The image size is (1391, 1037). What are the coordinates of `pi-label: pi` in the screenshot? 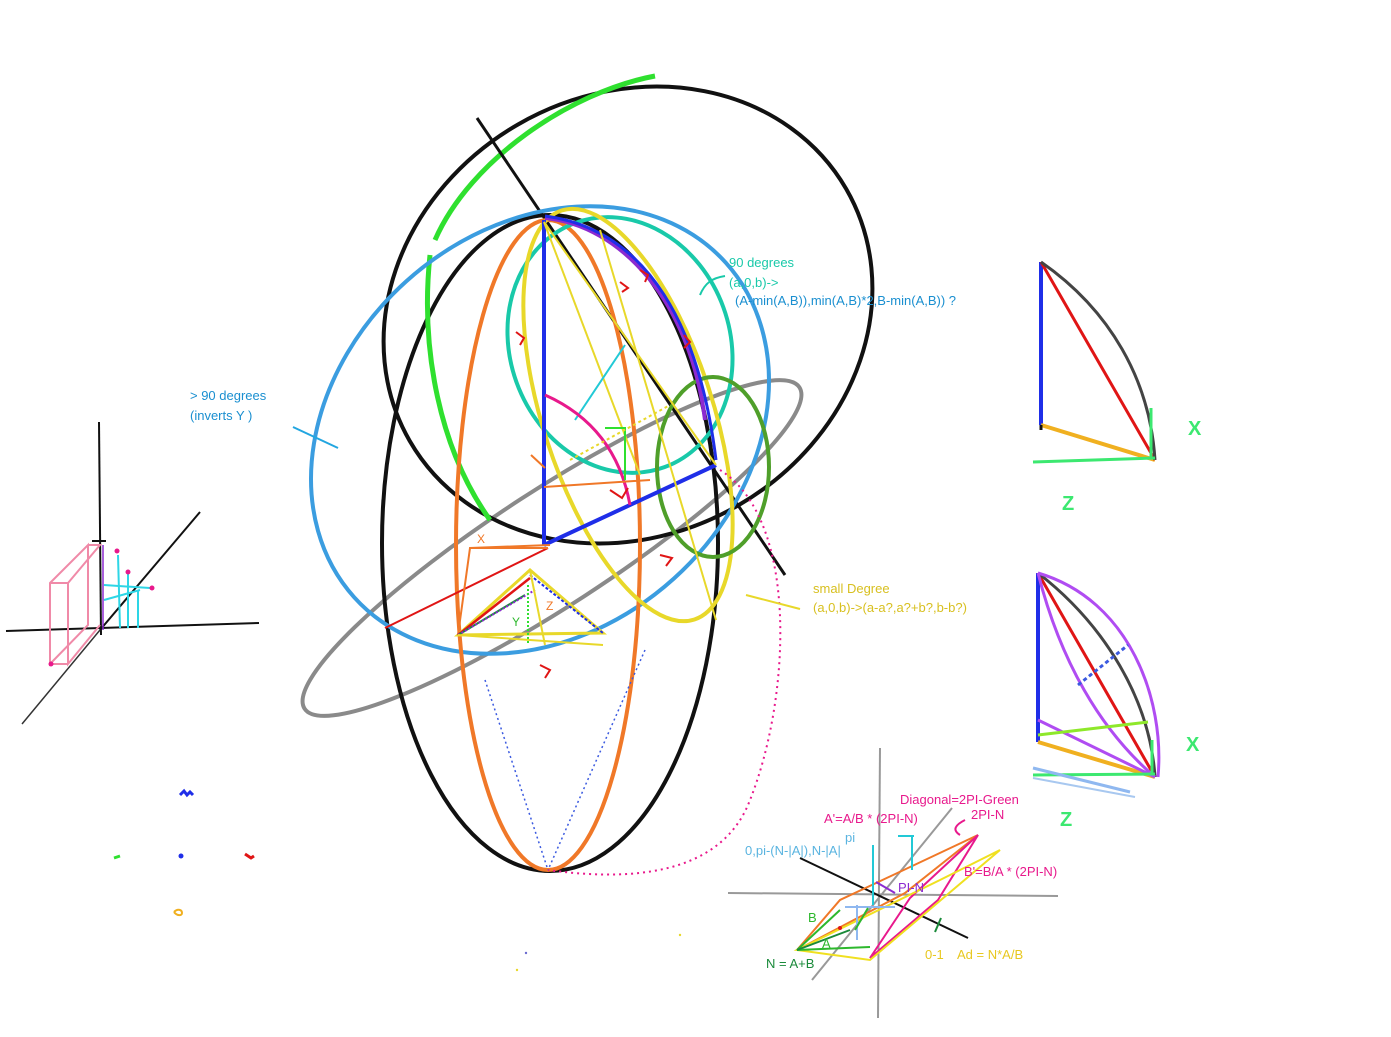 It's located at (850, 837).